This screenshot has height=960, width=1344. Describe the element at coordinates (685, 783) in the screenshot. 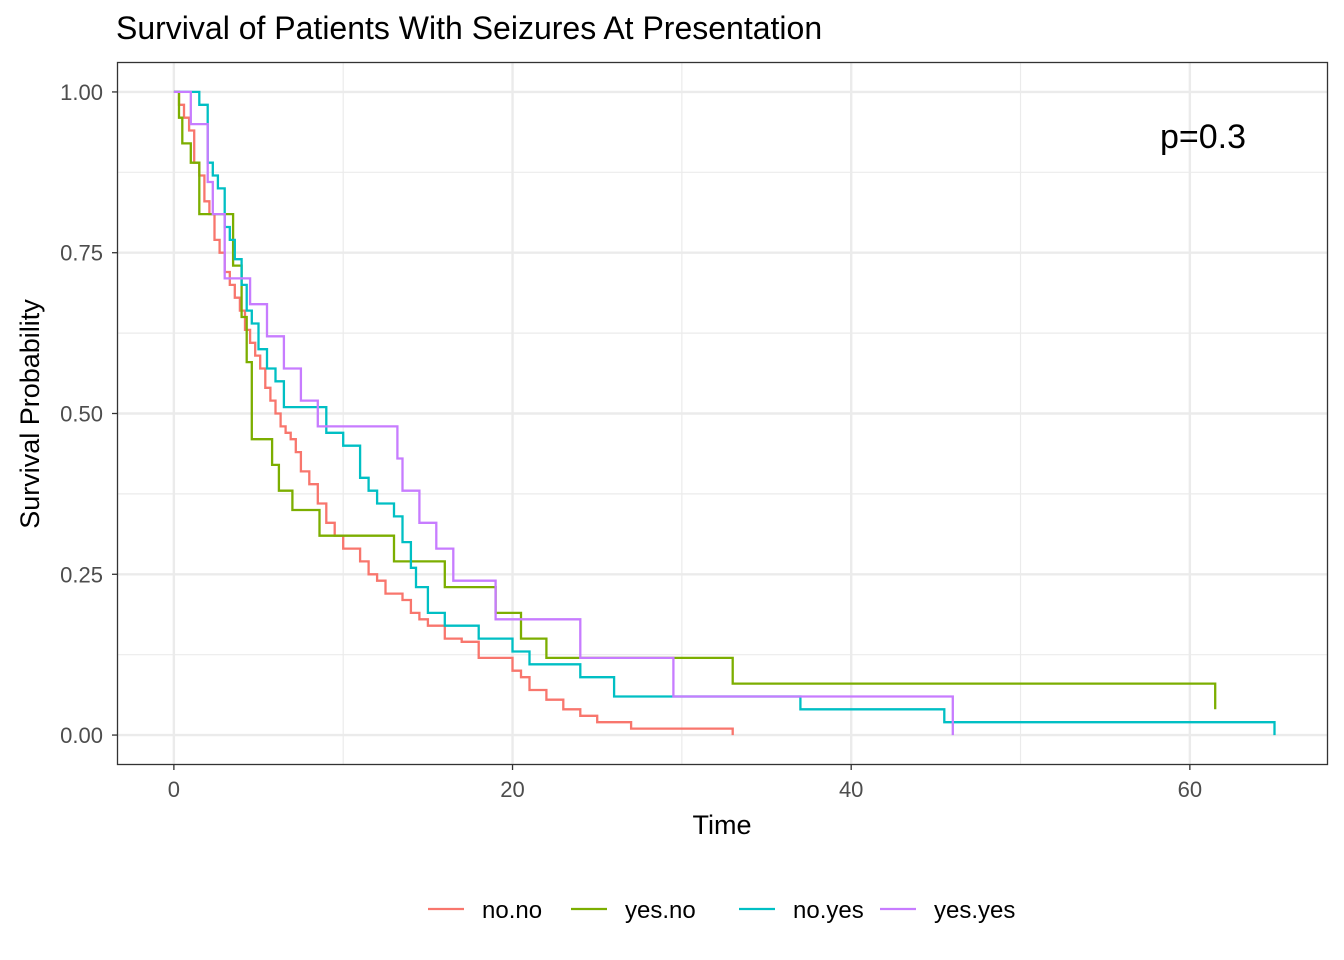

I see `x-axis: 0 20 40 60` at that location.